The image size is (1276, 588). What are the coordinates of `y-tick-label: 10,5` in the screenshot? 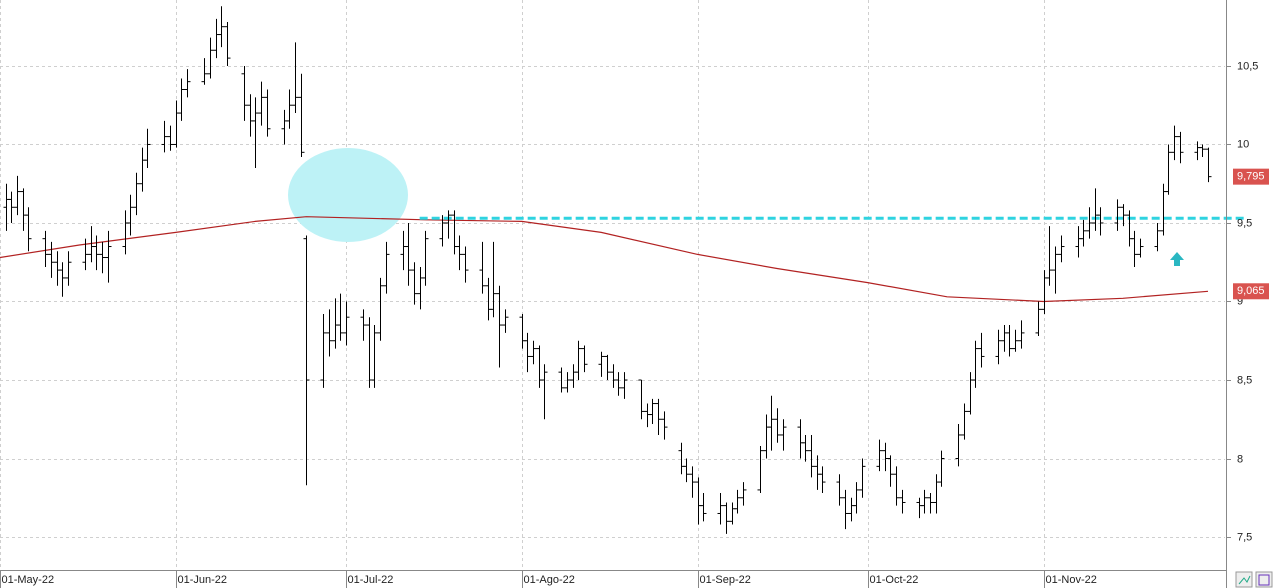 It's located at (1247, 66).